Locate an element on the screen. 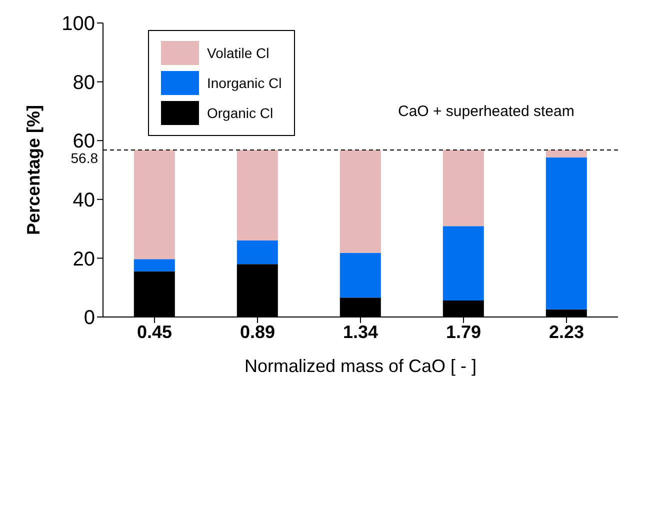  legend-label: Volatile Cl is located at coordinates (238, 53).